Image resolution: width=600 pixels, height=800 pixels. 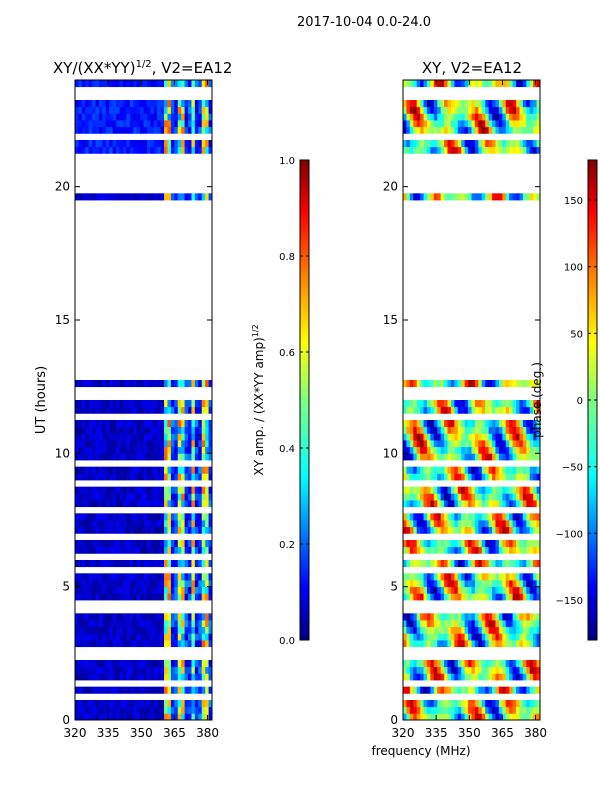 What do you see at coordinates (364, 22) in the screenshot?
I see `figure-suptitle: 2017-10-04 0.0-24.0` at bounding box center [364, 22].